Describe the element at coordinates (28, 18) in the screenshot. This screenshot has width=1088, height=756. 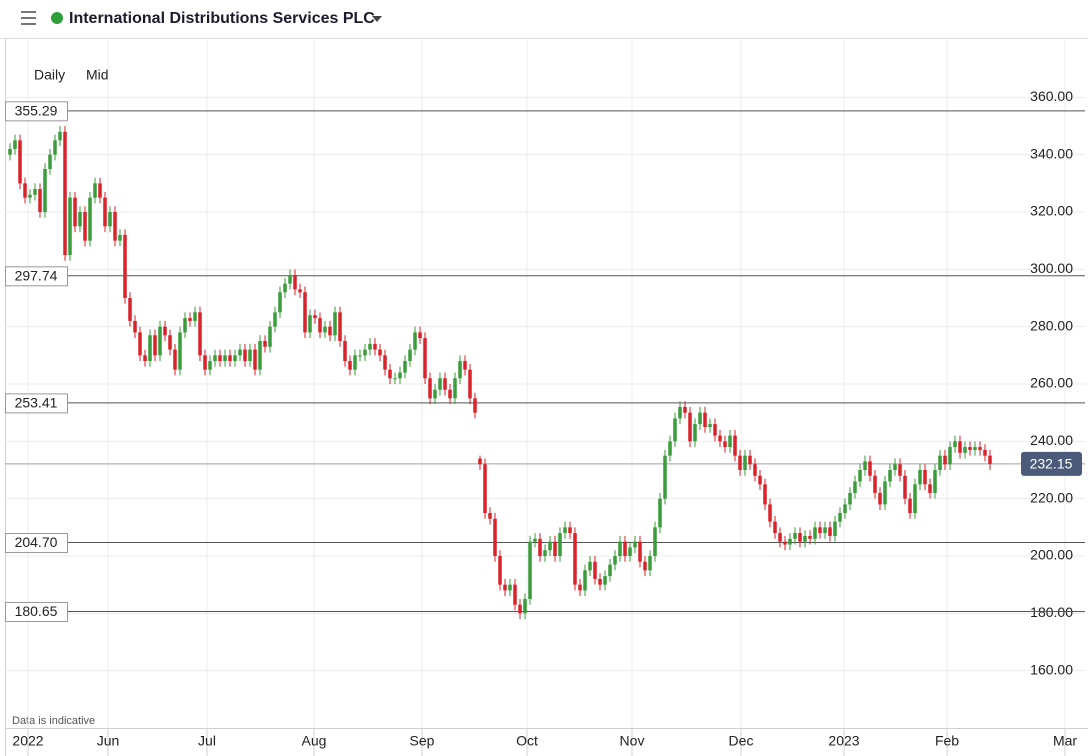
I see `menu-icon` at that location.